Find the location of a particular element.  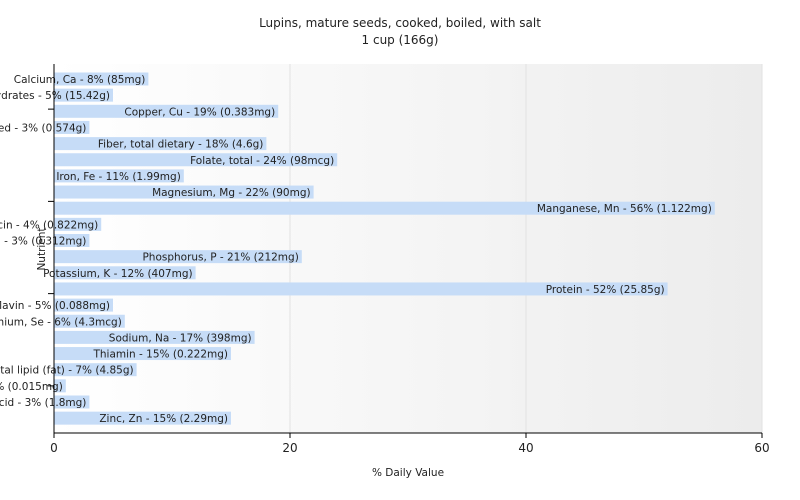

bar-label: Sodium, Na - 17% (398mg) is located at coordinates (180, 338).